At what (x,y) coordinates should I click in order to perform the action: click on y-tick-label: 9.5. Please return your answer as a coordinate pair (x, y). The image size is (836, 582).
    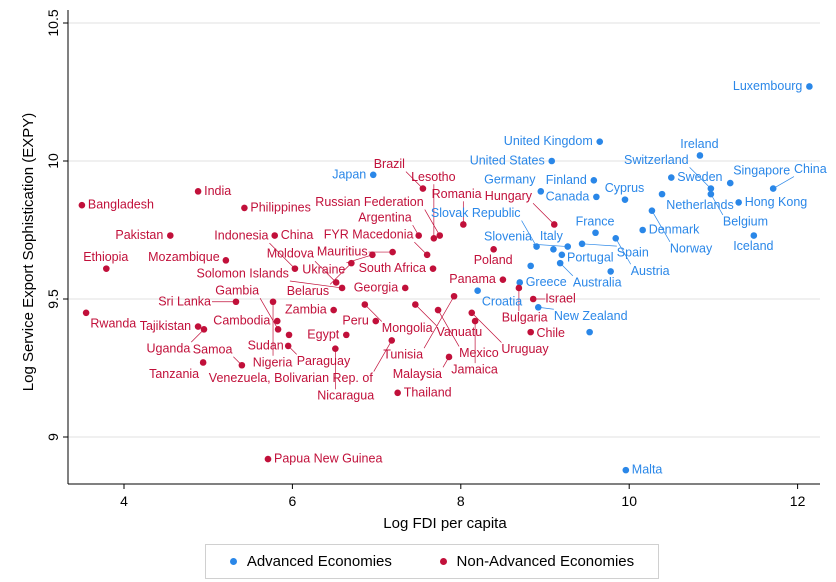
    Looking at the image, I should click on (53, 299).